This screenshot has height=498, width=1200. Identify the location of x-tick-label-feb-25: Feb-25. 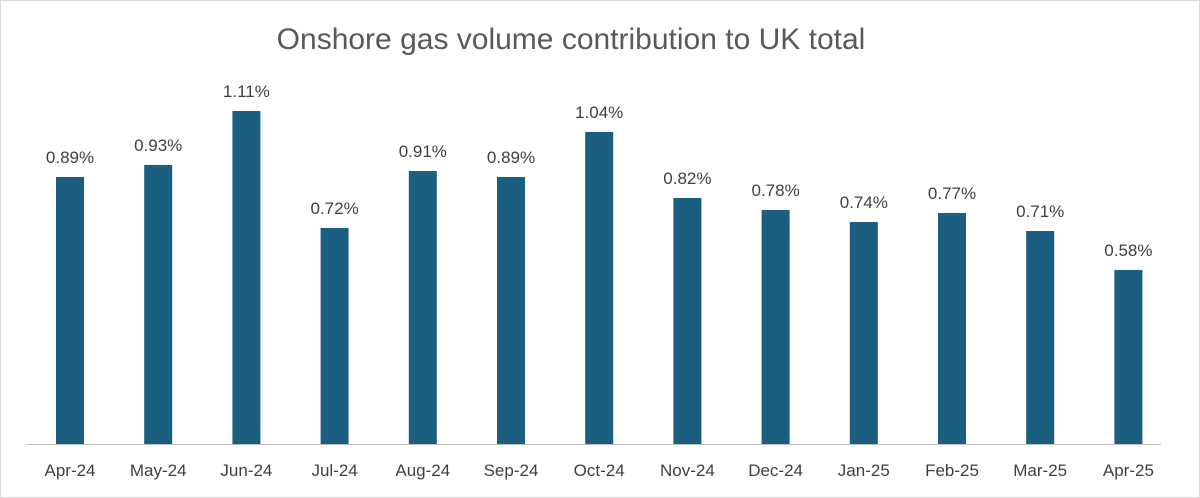
(952, 470).